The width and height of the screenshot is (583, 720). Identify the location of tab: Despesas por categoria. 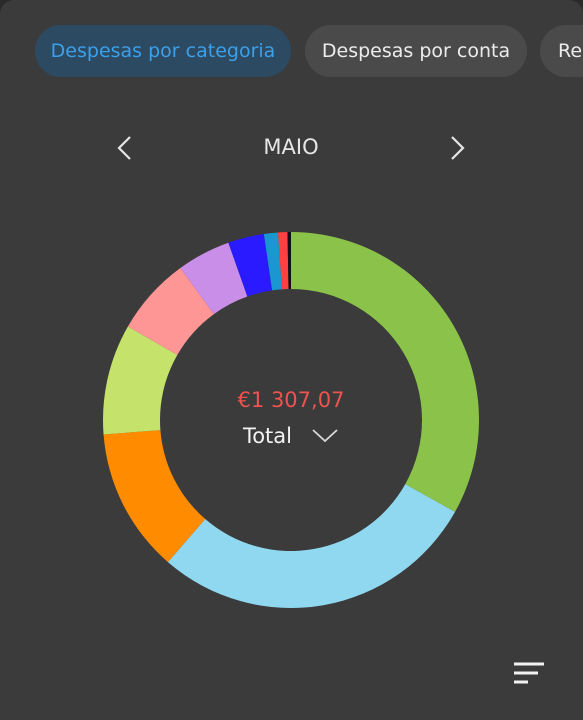
(163, 51).